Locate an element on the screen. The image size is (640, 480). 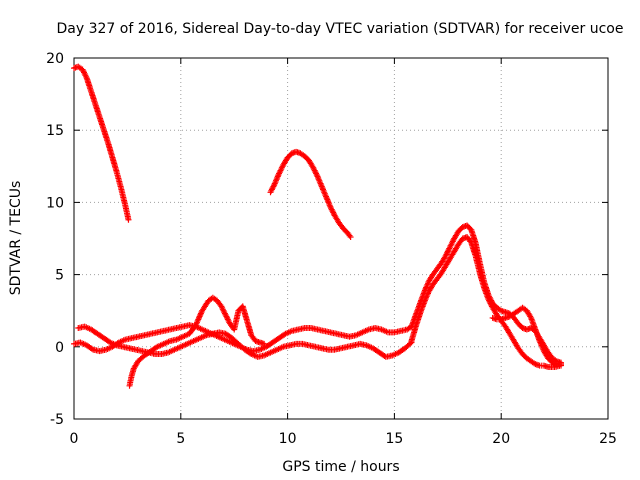
y-tick-label: 20 is located at coordinates (55, 59).